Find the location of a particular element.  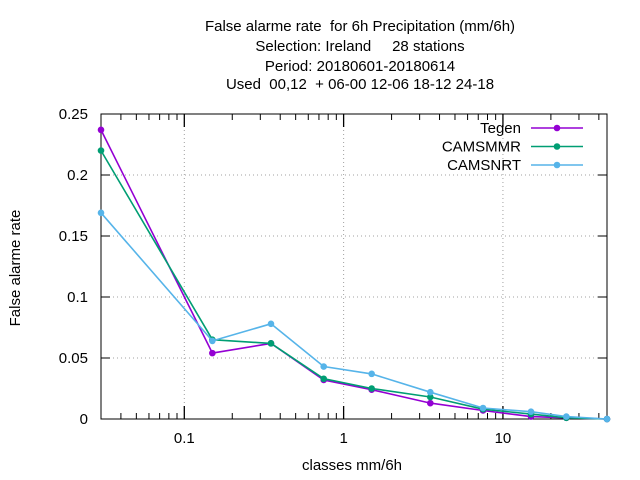

x-tick-label: 0.1 is located at coordinates (184, 438).